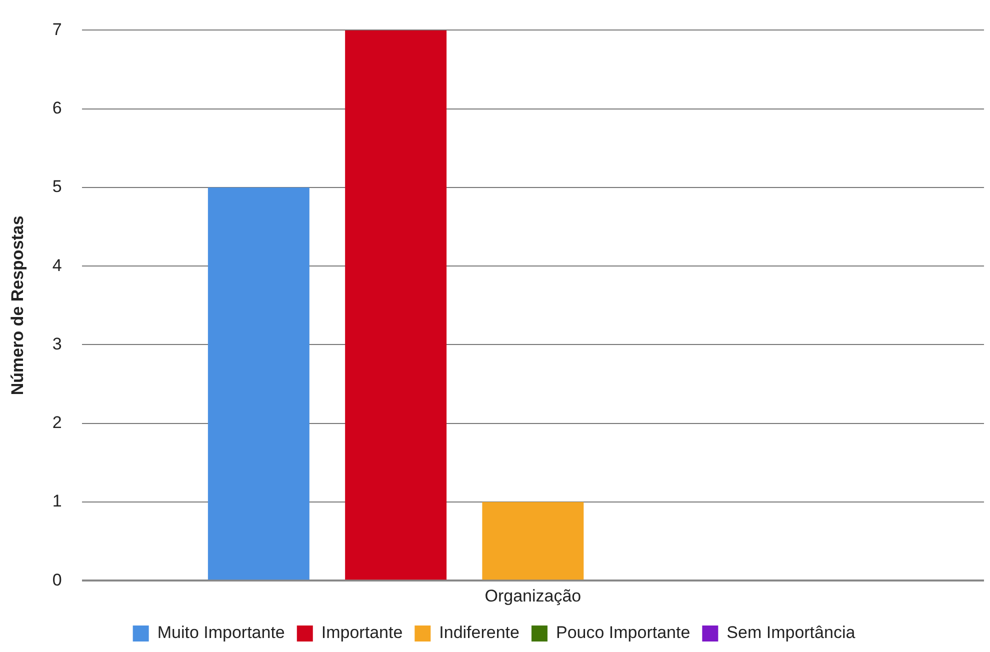 This screenshot has height=652, width=990. I want to click on y-tick-label: 3, so click(57, 344).